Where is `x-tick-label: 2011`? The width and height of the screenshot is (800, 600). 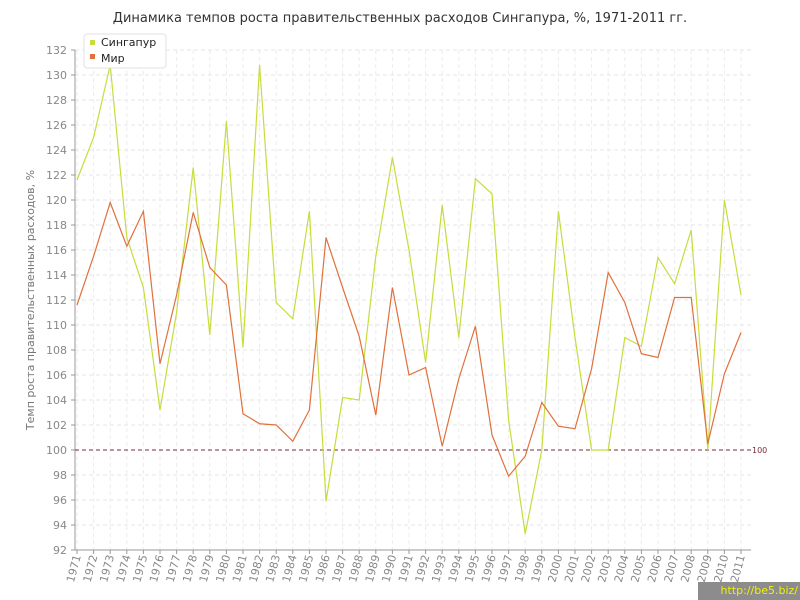 x-tick-label: 2011 is located at coordinates (738, 568).